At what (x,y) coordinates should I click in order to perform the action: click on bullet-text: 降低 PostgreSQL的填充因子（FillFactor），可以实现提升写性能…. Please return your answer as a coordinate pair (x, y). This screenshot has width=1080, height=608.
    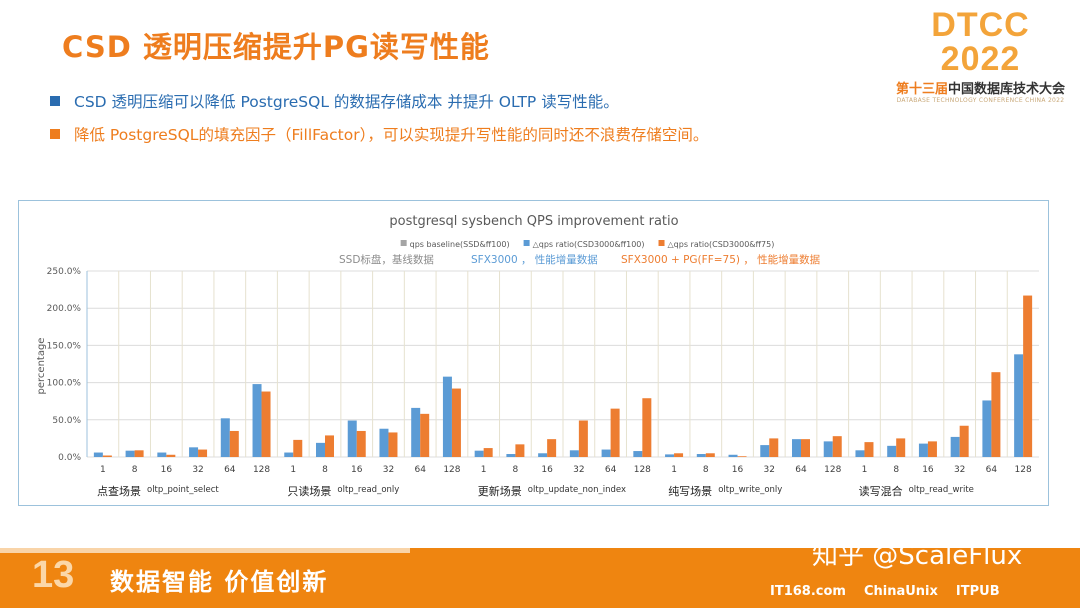
    Looking at the image, I should click on (391, 135).